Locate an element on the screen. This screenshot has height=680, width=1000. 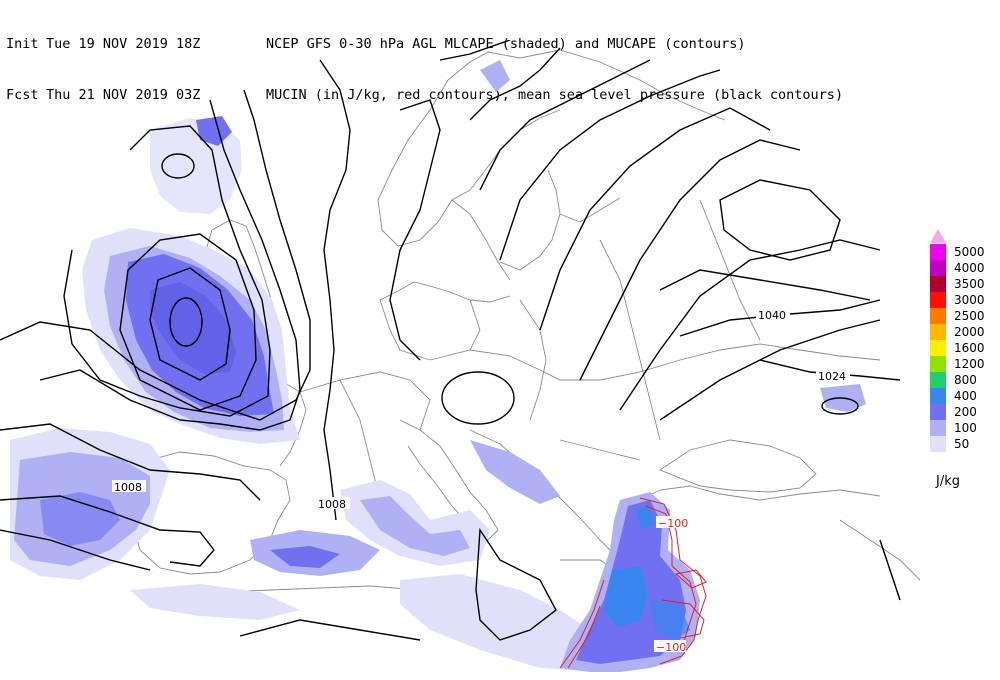
legend-item: 2500 is located at coordinates (963, 316).